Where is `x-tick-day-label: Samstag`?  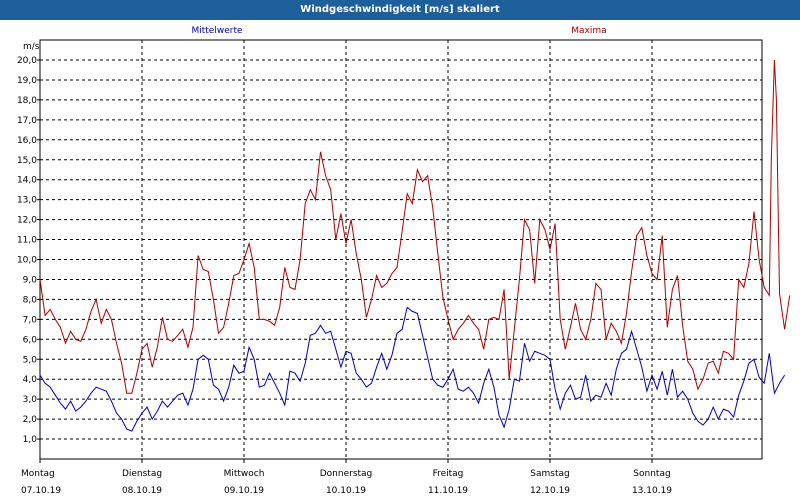
x-tick-day-label: Samstag is located at coordinates (549, 474).